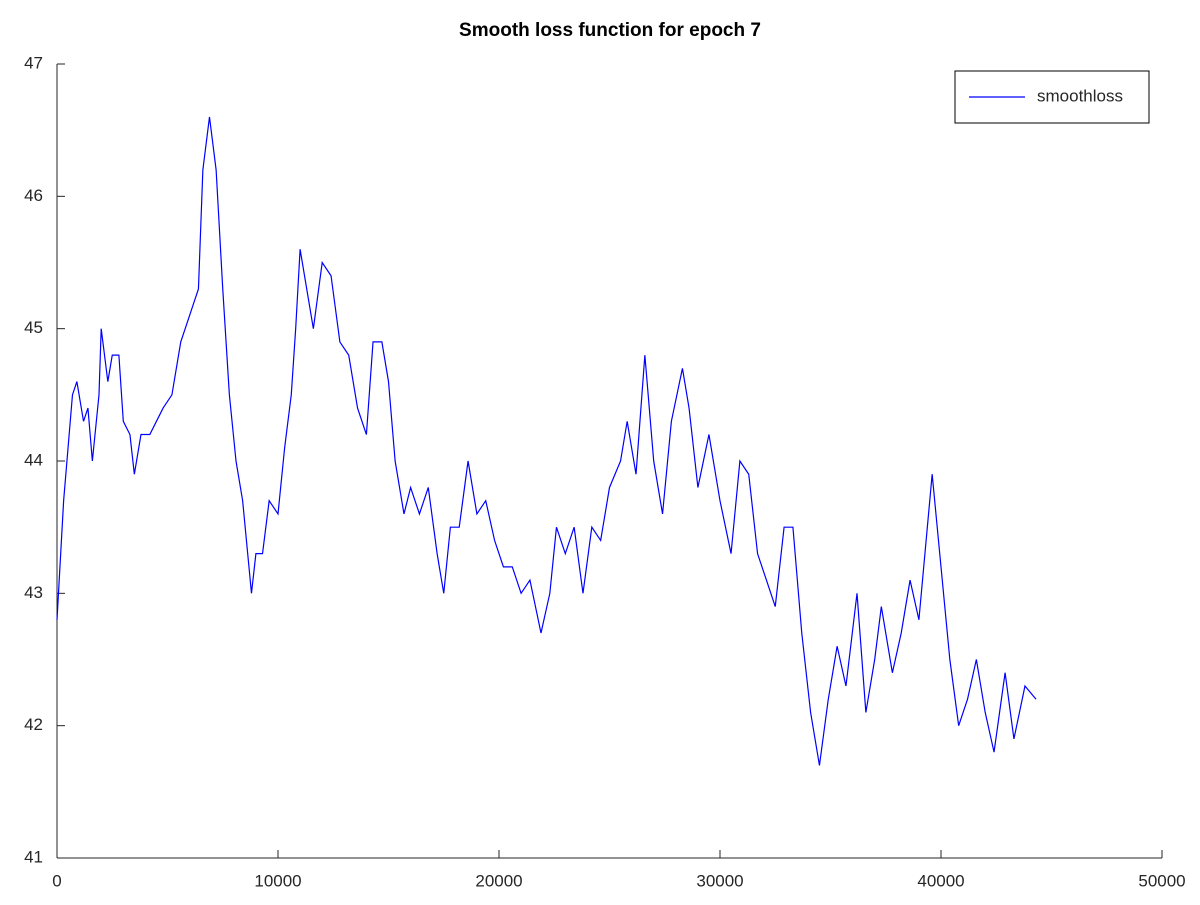  Describe the element at coordinates (33, 724) in the screenshot. I see `y-tick-label: 42` at that location.